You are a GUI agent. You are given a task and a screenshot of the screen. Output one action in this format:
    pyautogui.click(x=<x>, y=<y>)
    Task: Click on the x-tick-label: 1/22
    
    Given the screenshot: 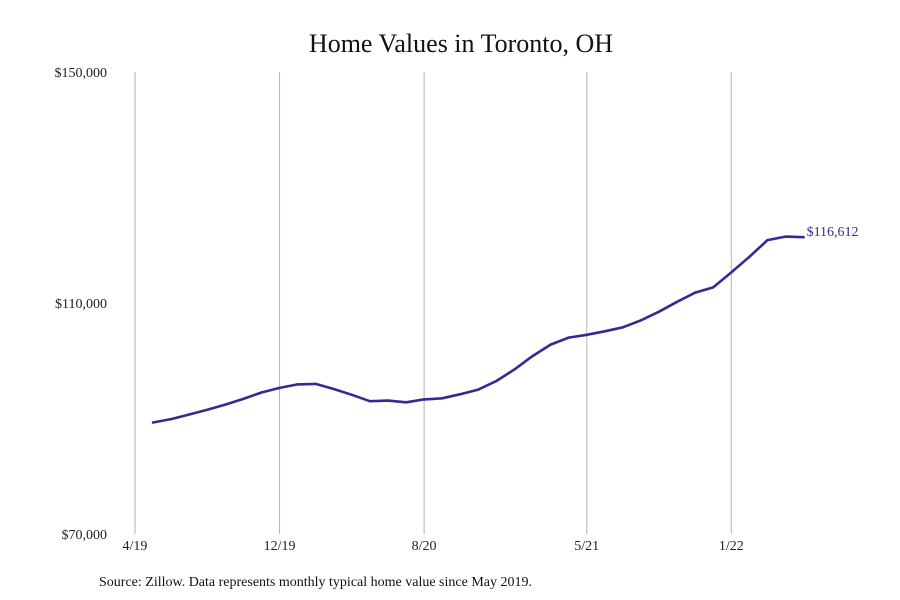 What is the action you would take?
    pyautogui.click(x=731, y=546)
    